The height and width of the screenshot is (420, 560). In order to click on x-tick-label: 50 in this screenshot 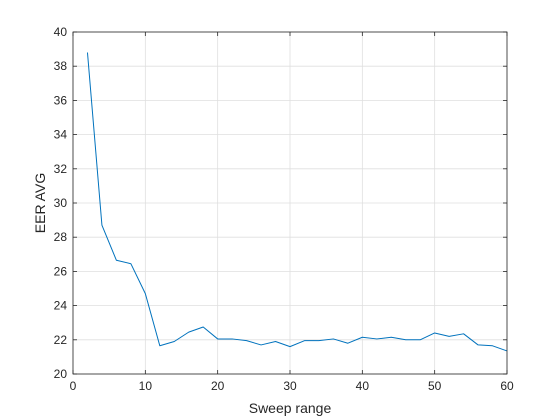, I will do `click(435, 386)`.